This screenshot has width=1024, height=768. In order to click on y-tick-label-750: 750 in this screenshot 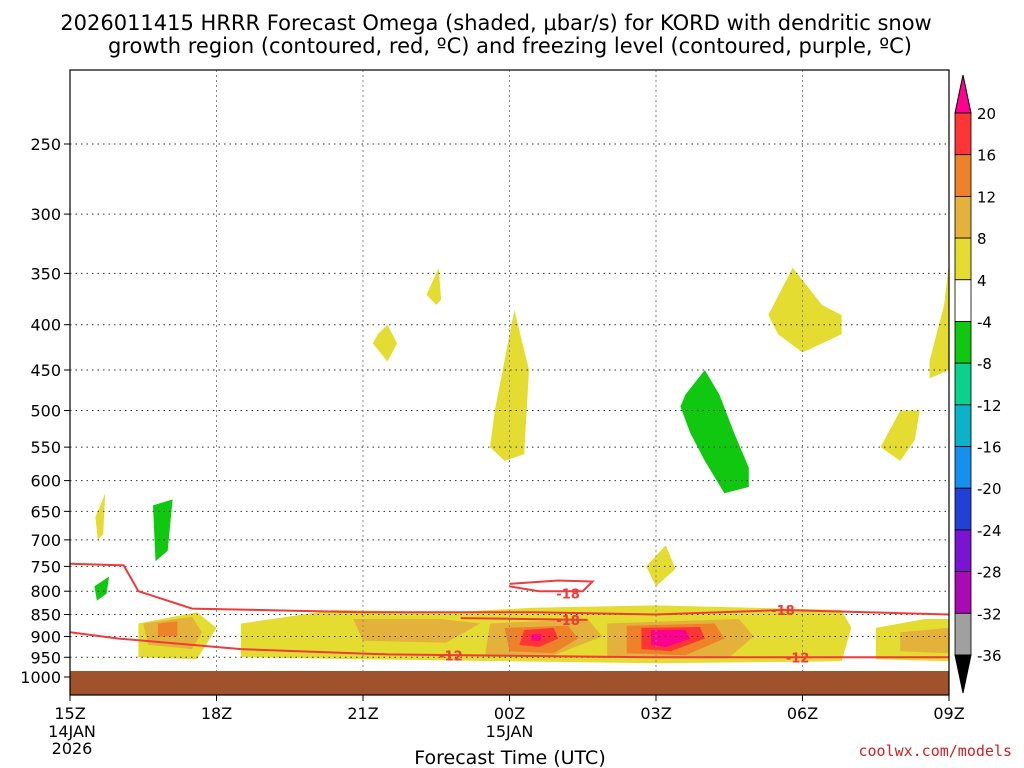, I will do `click(45, 566)`.